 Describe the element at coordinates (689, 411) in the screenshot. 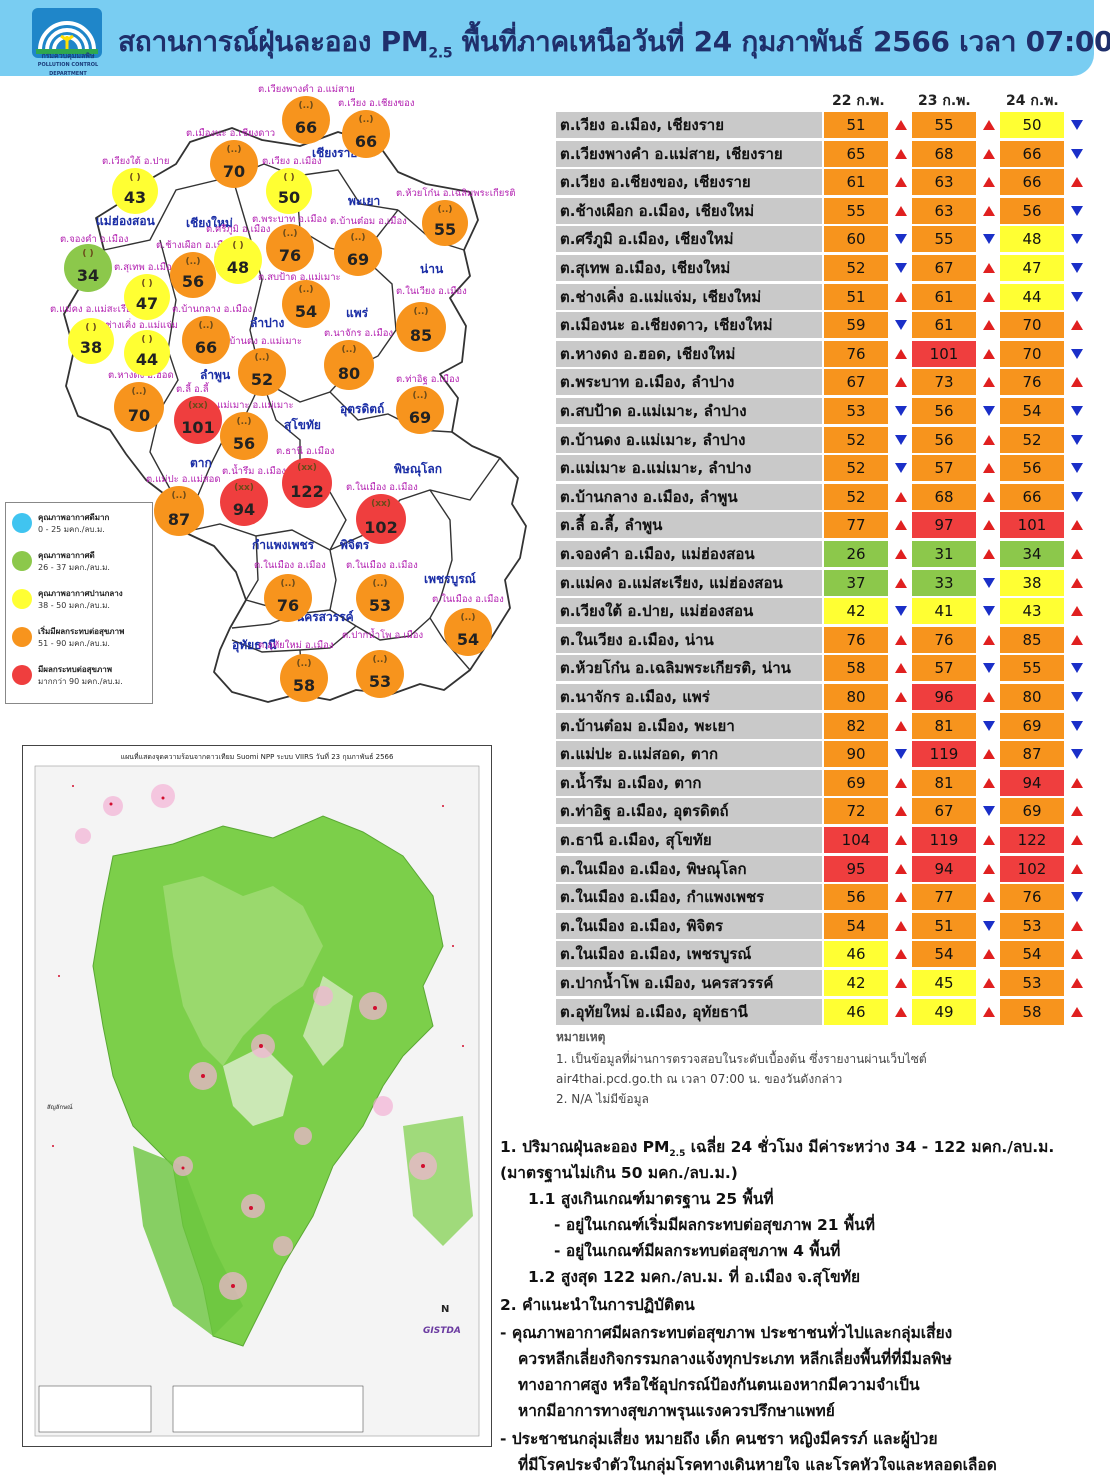

I see `station-name: ต.สบป้าด อ.แม่เมาะ, ลำปาง` at that location.